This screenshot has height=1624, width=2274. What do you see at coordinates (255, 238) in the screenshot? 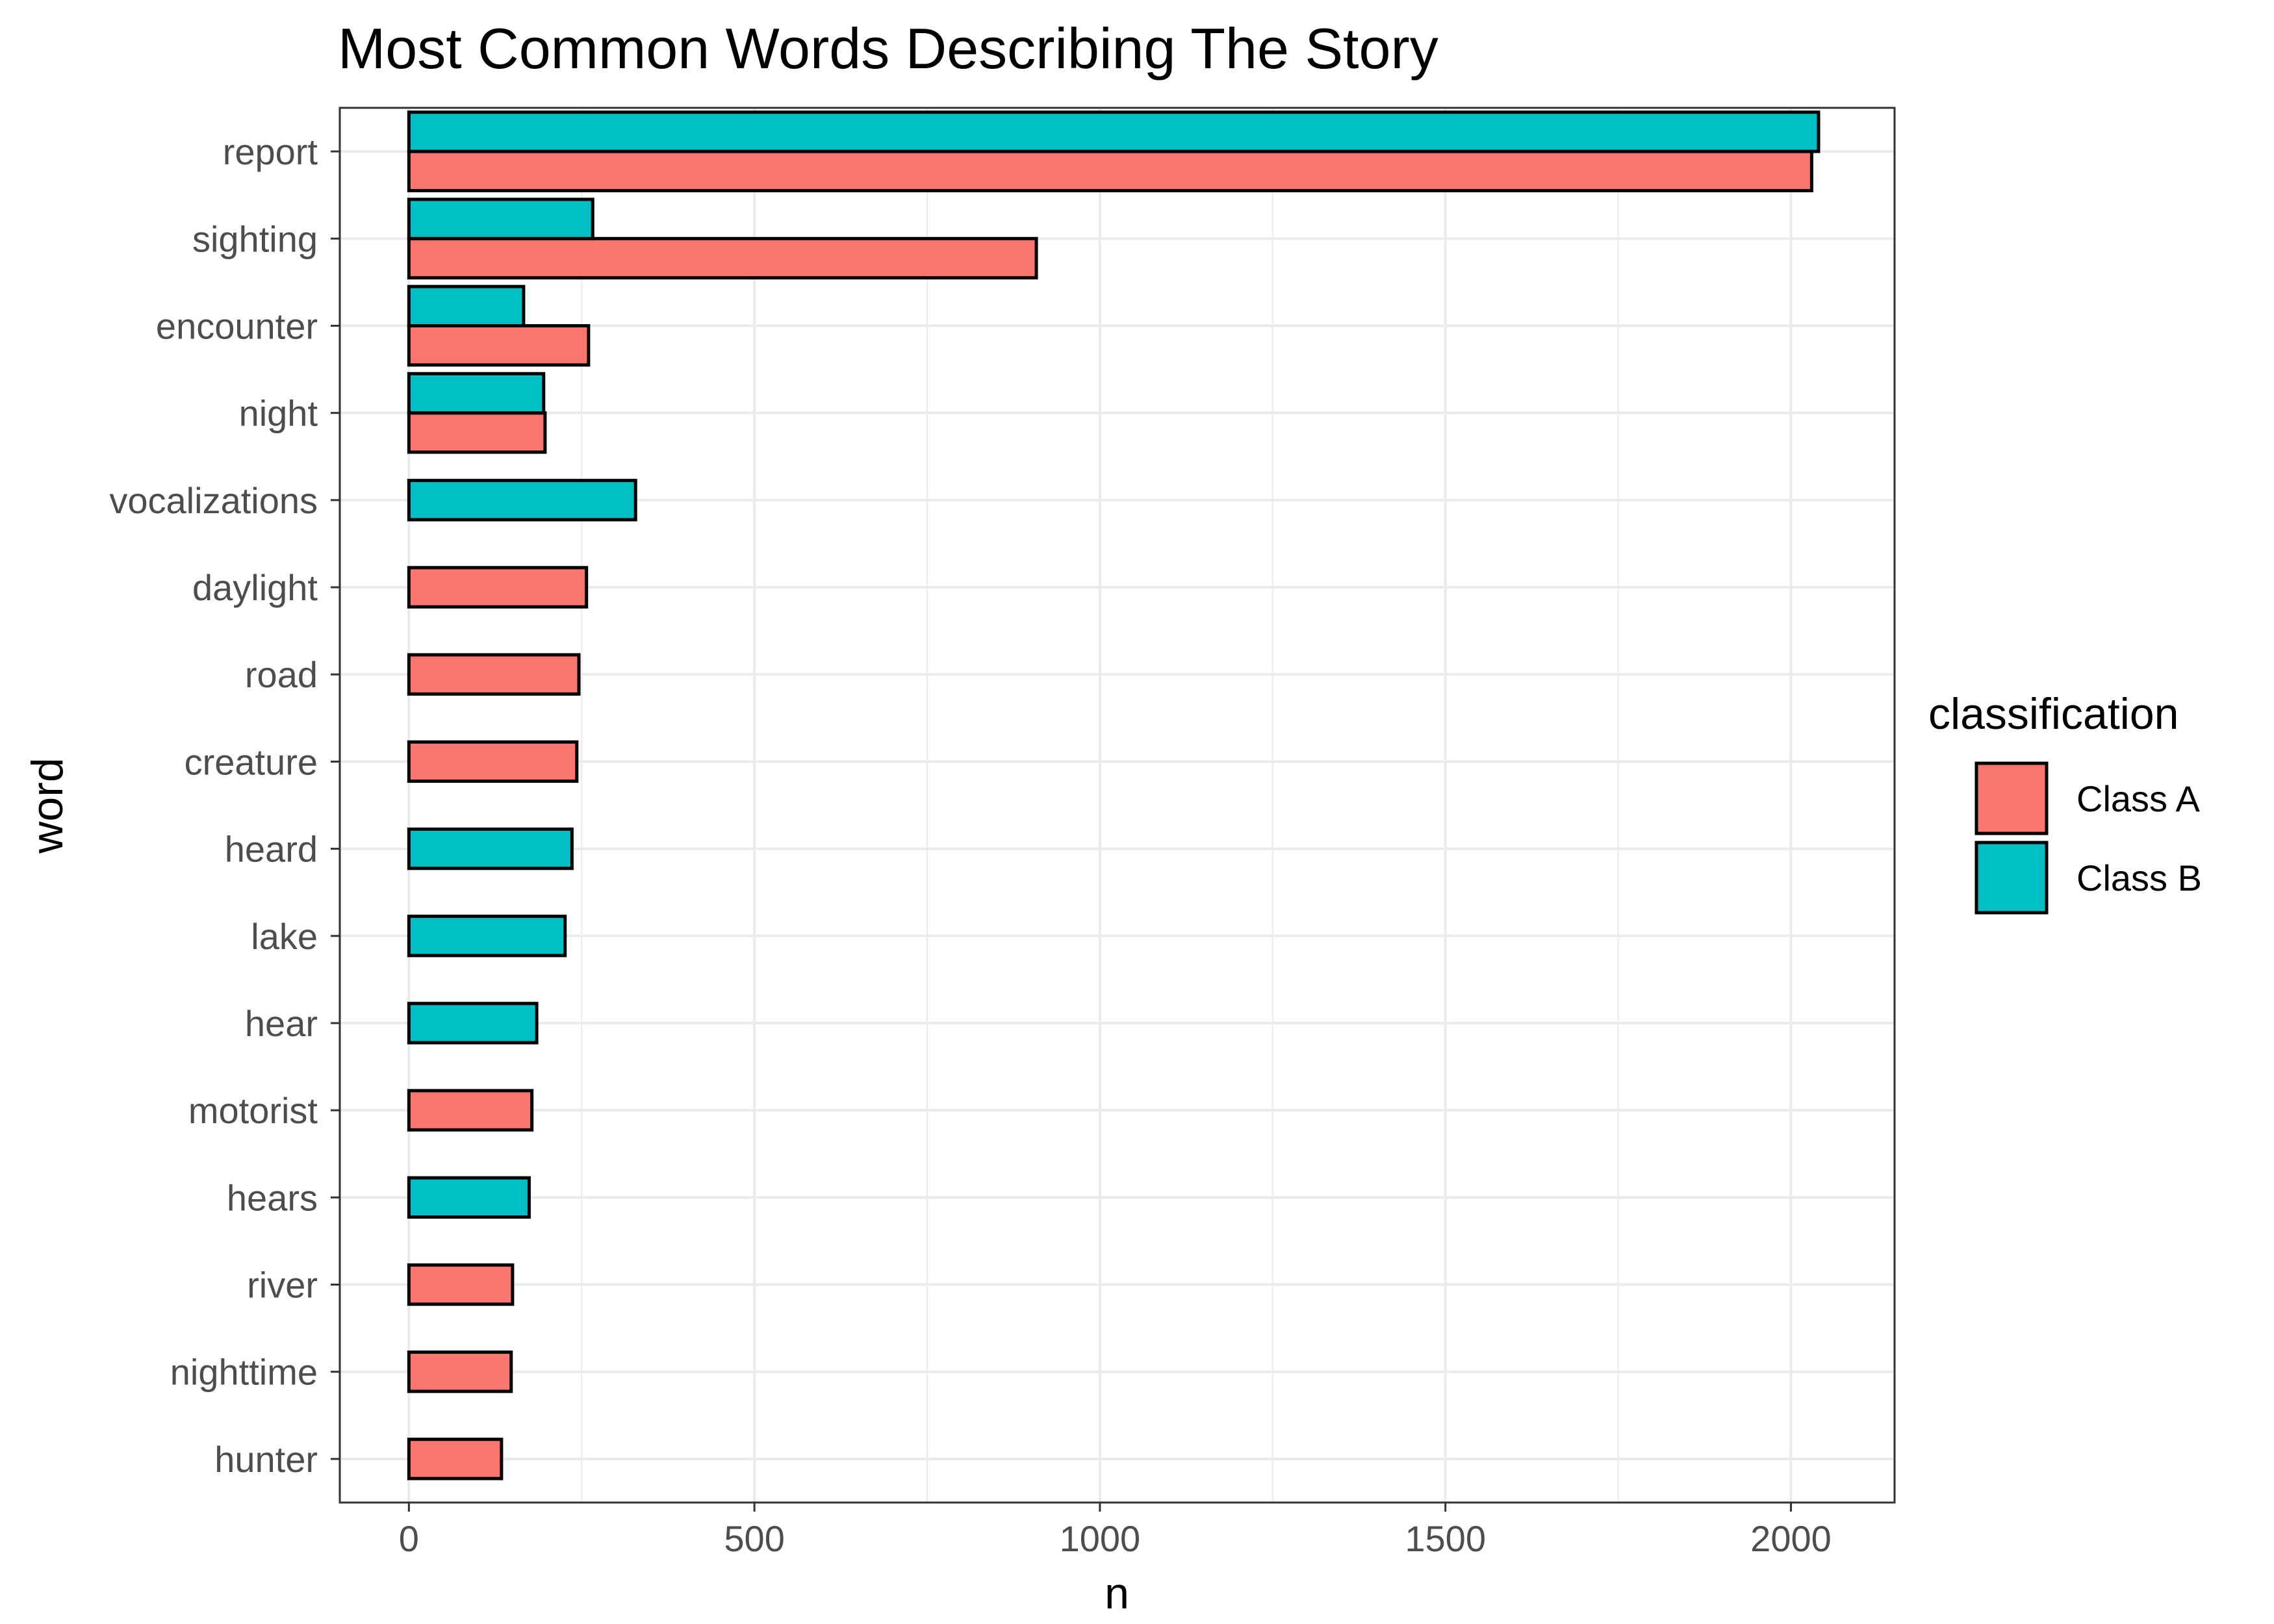
I see `y-tick-label: sighting` at bounding box center [255, 238].